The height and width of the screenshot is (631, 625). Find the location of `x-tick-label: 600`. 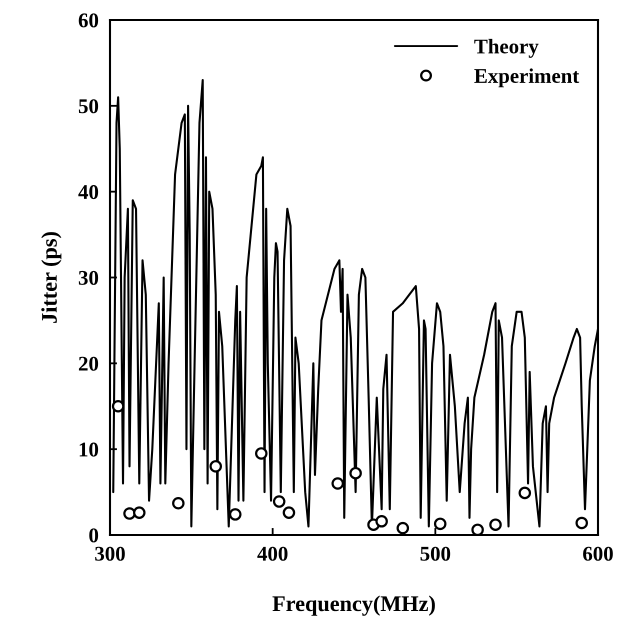

x-tick-label: 600 is located at coordinates (598, 553).